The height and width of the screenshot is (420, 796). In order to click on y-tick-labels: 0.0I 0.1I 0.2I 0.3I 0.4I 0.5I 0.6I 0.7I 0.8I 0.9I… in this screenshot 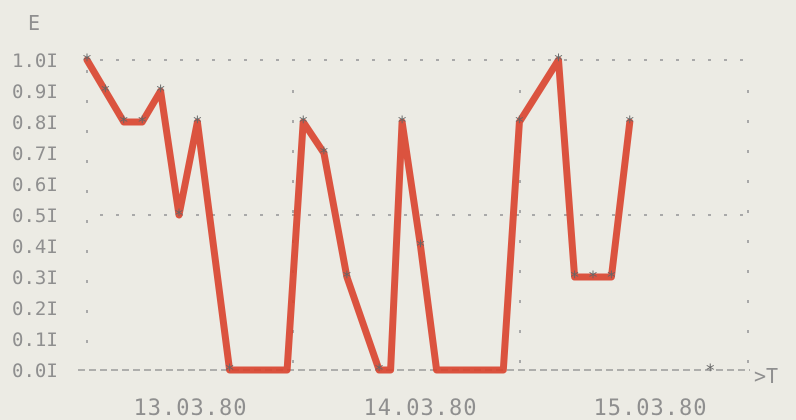, I will do `click(35, 216)`.